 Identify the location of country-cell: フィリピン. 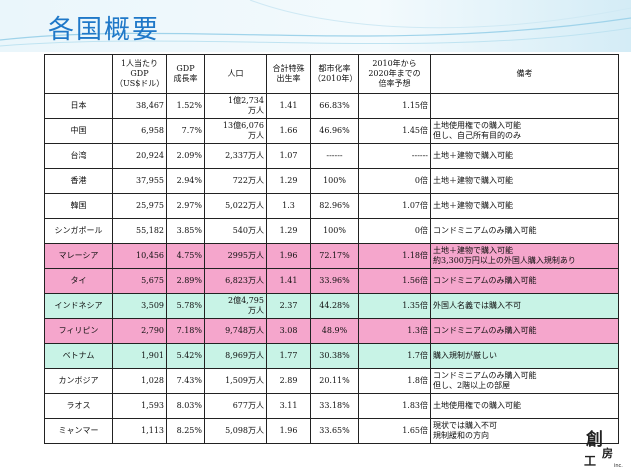
(78, 331).